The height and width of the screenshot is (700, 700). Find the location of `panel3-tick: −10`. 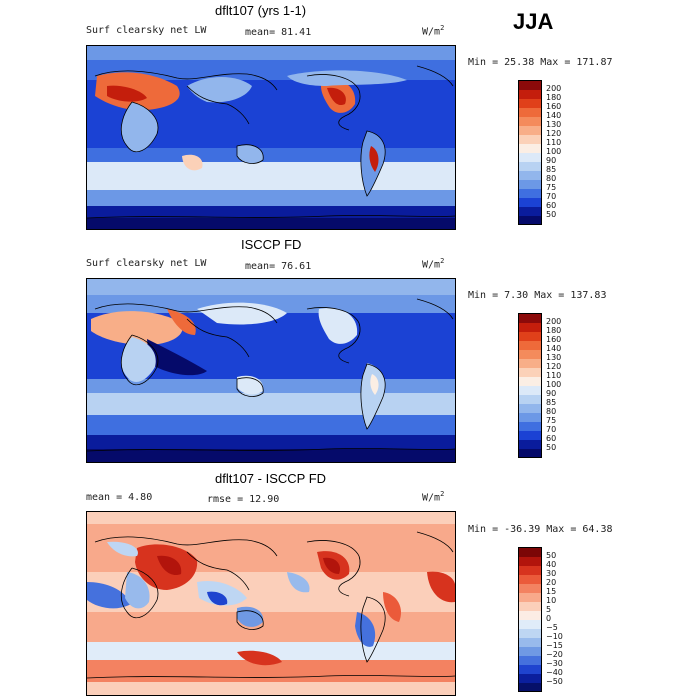

panel3-tick: −10 is located at coordinates (554, 636).